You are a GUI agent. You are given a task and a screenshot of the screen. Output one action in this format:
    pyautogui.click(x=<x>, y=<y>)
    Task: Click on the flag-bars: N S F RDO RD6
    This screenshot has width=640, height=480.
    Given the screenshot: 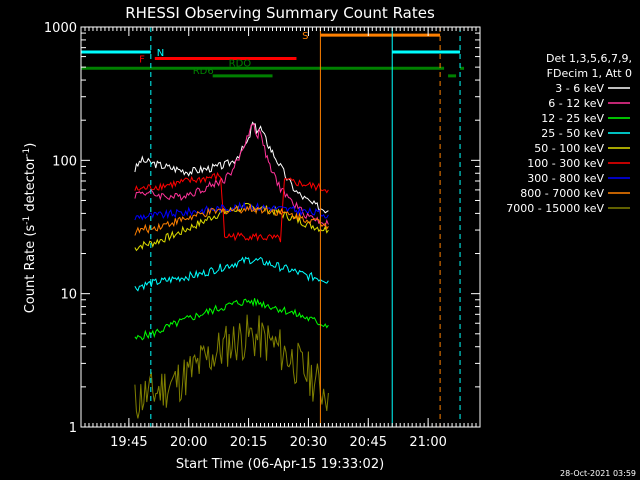 What is the action you would take?
    pyautogui.click(x=273, y=54)
    